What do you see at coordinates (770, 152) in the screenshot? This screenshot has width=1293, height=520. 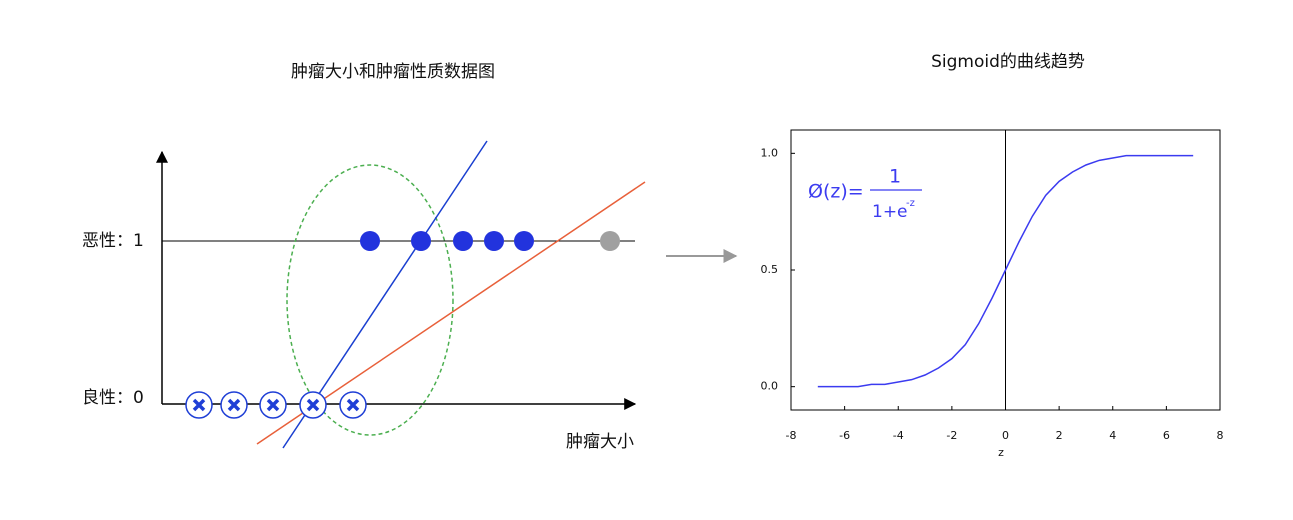 I see `y-tick-label: 1.0` at bounding box center [770, 152].